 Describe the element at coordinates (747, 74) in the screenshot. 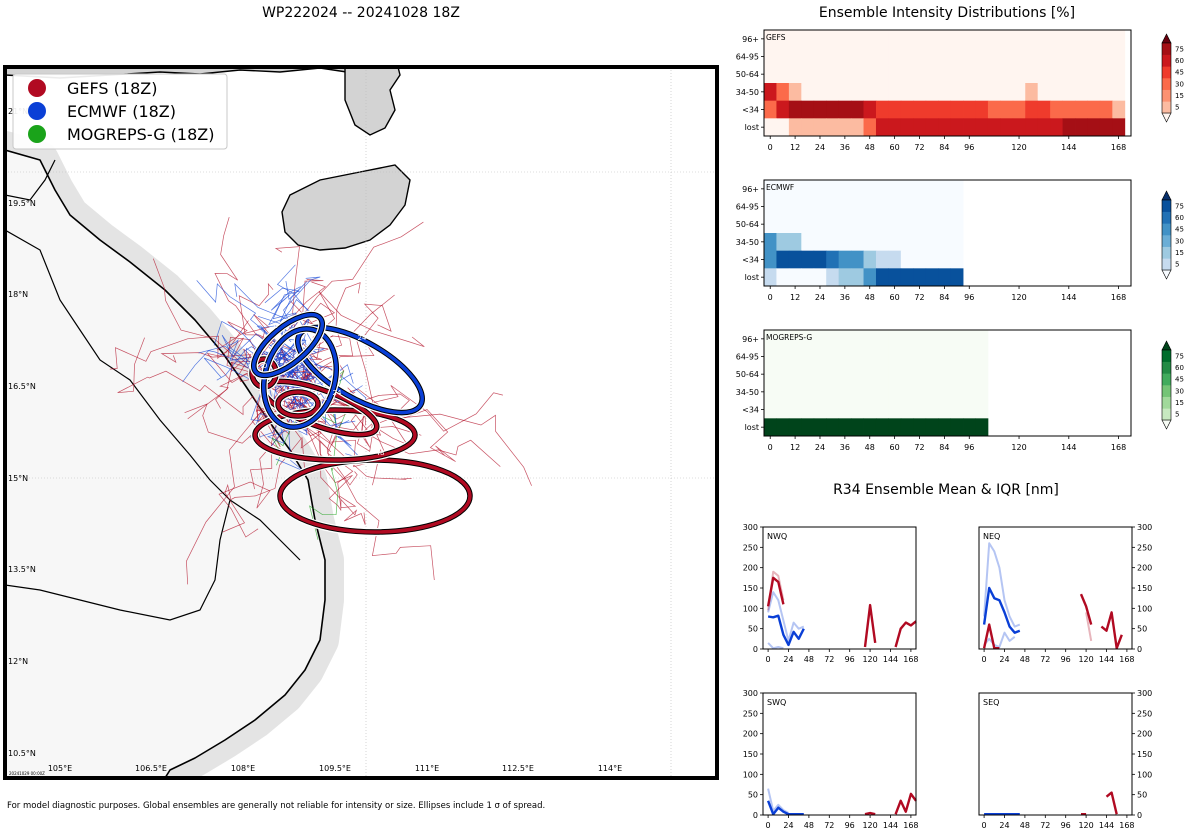

I see `heatmap-row-label: 50-64` at that location.